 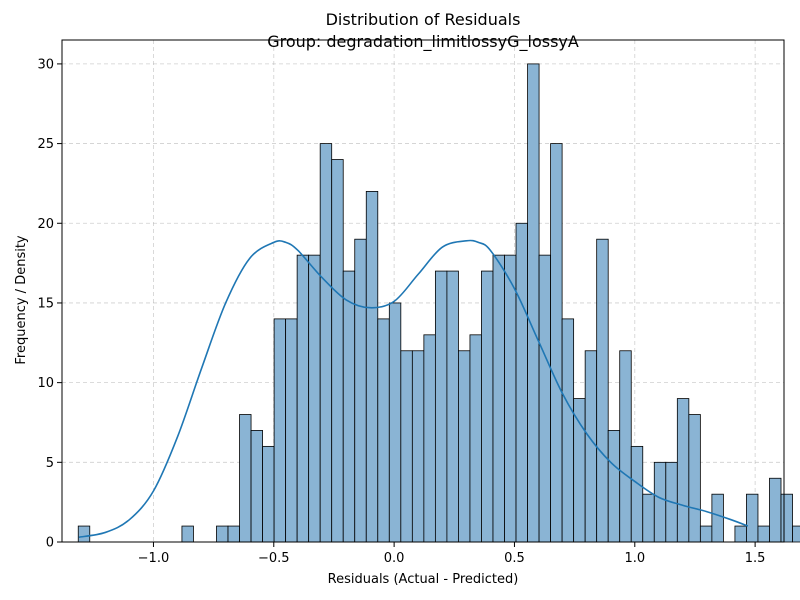 I want to click on x-axis-label: Residuals (Actual - Predicted), so click(x=423, y=579).